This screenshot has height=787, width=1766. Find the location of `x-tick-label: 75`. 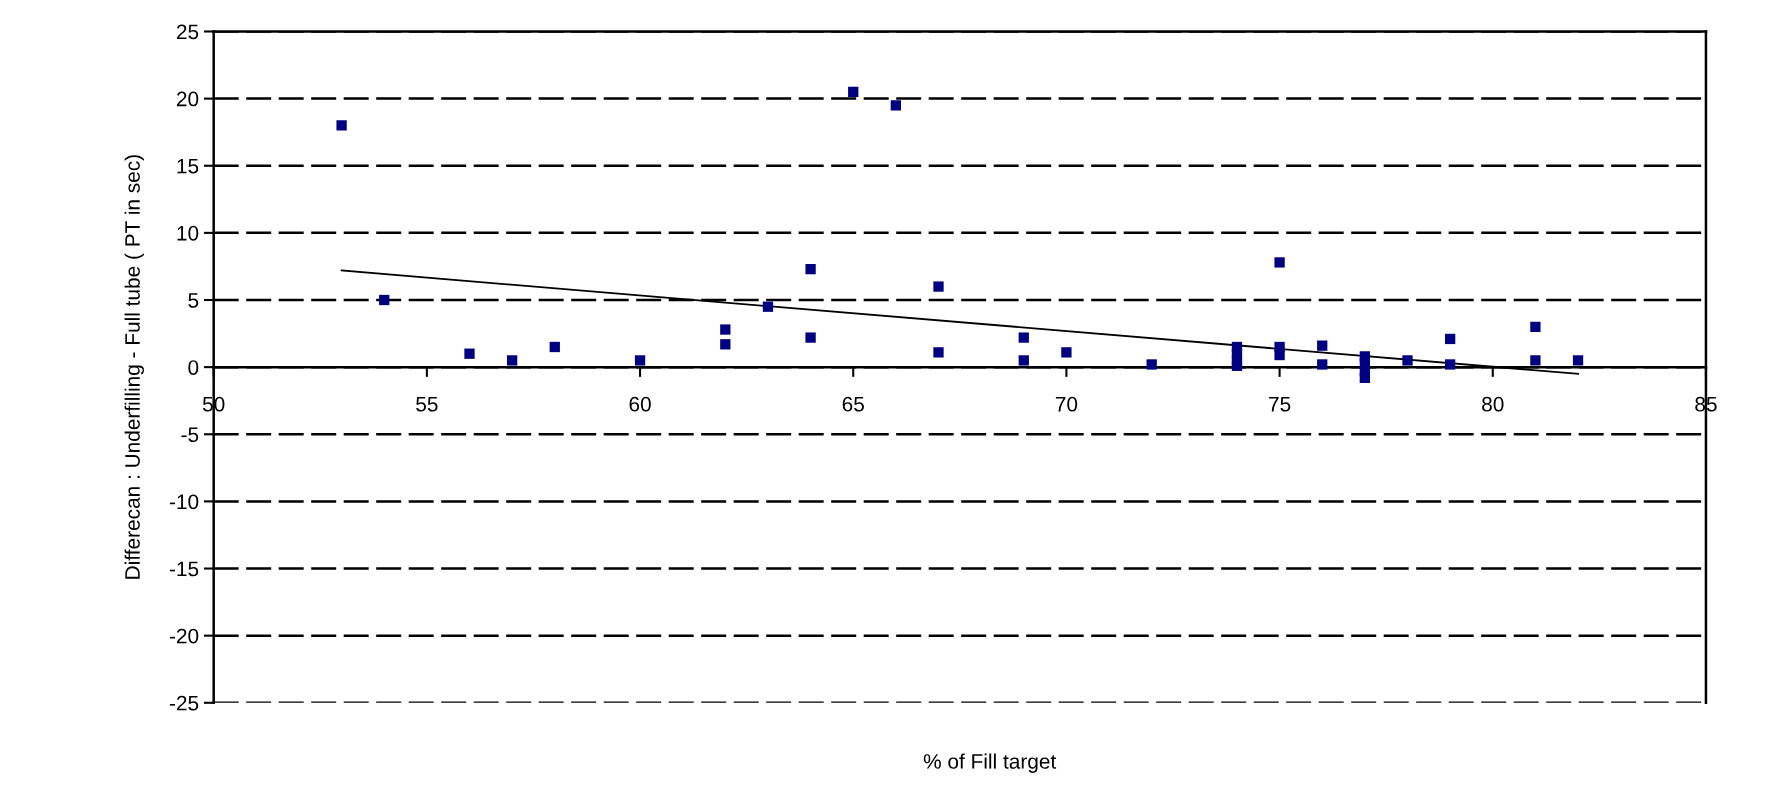

x-tick-label: 75 is located at coordinates (1280, 404).